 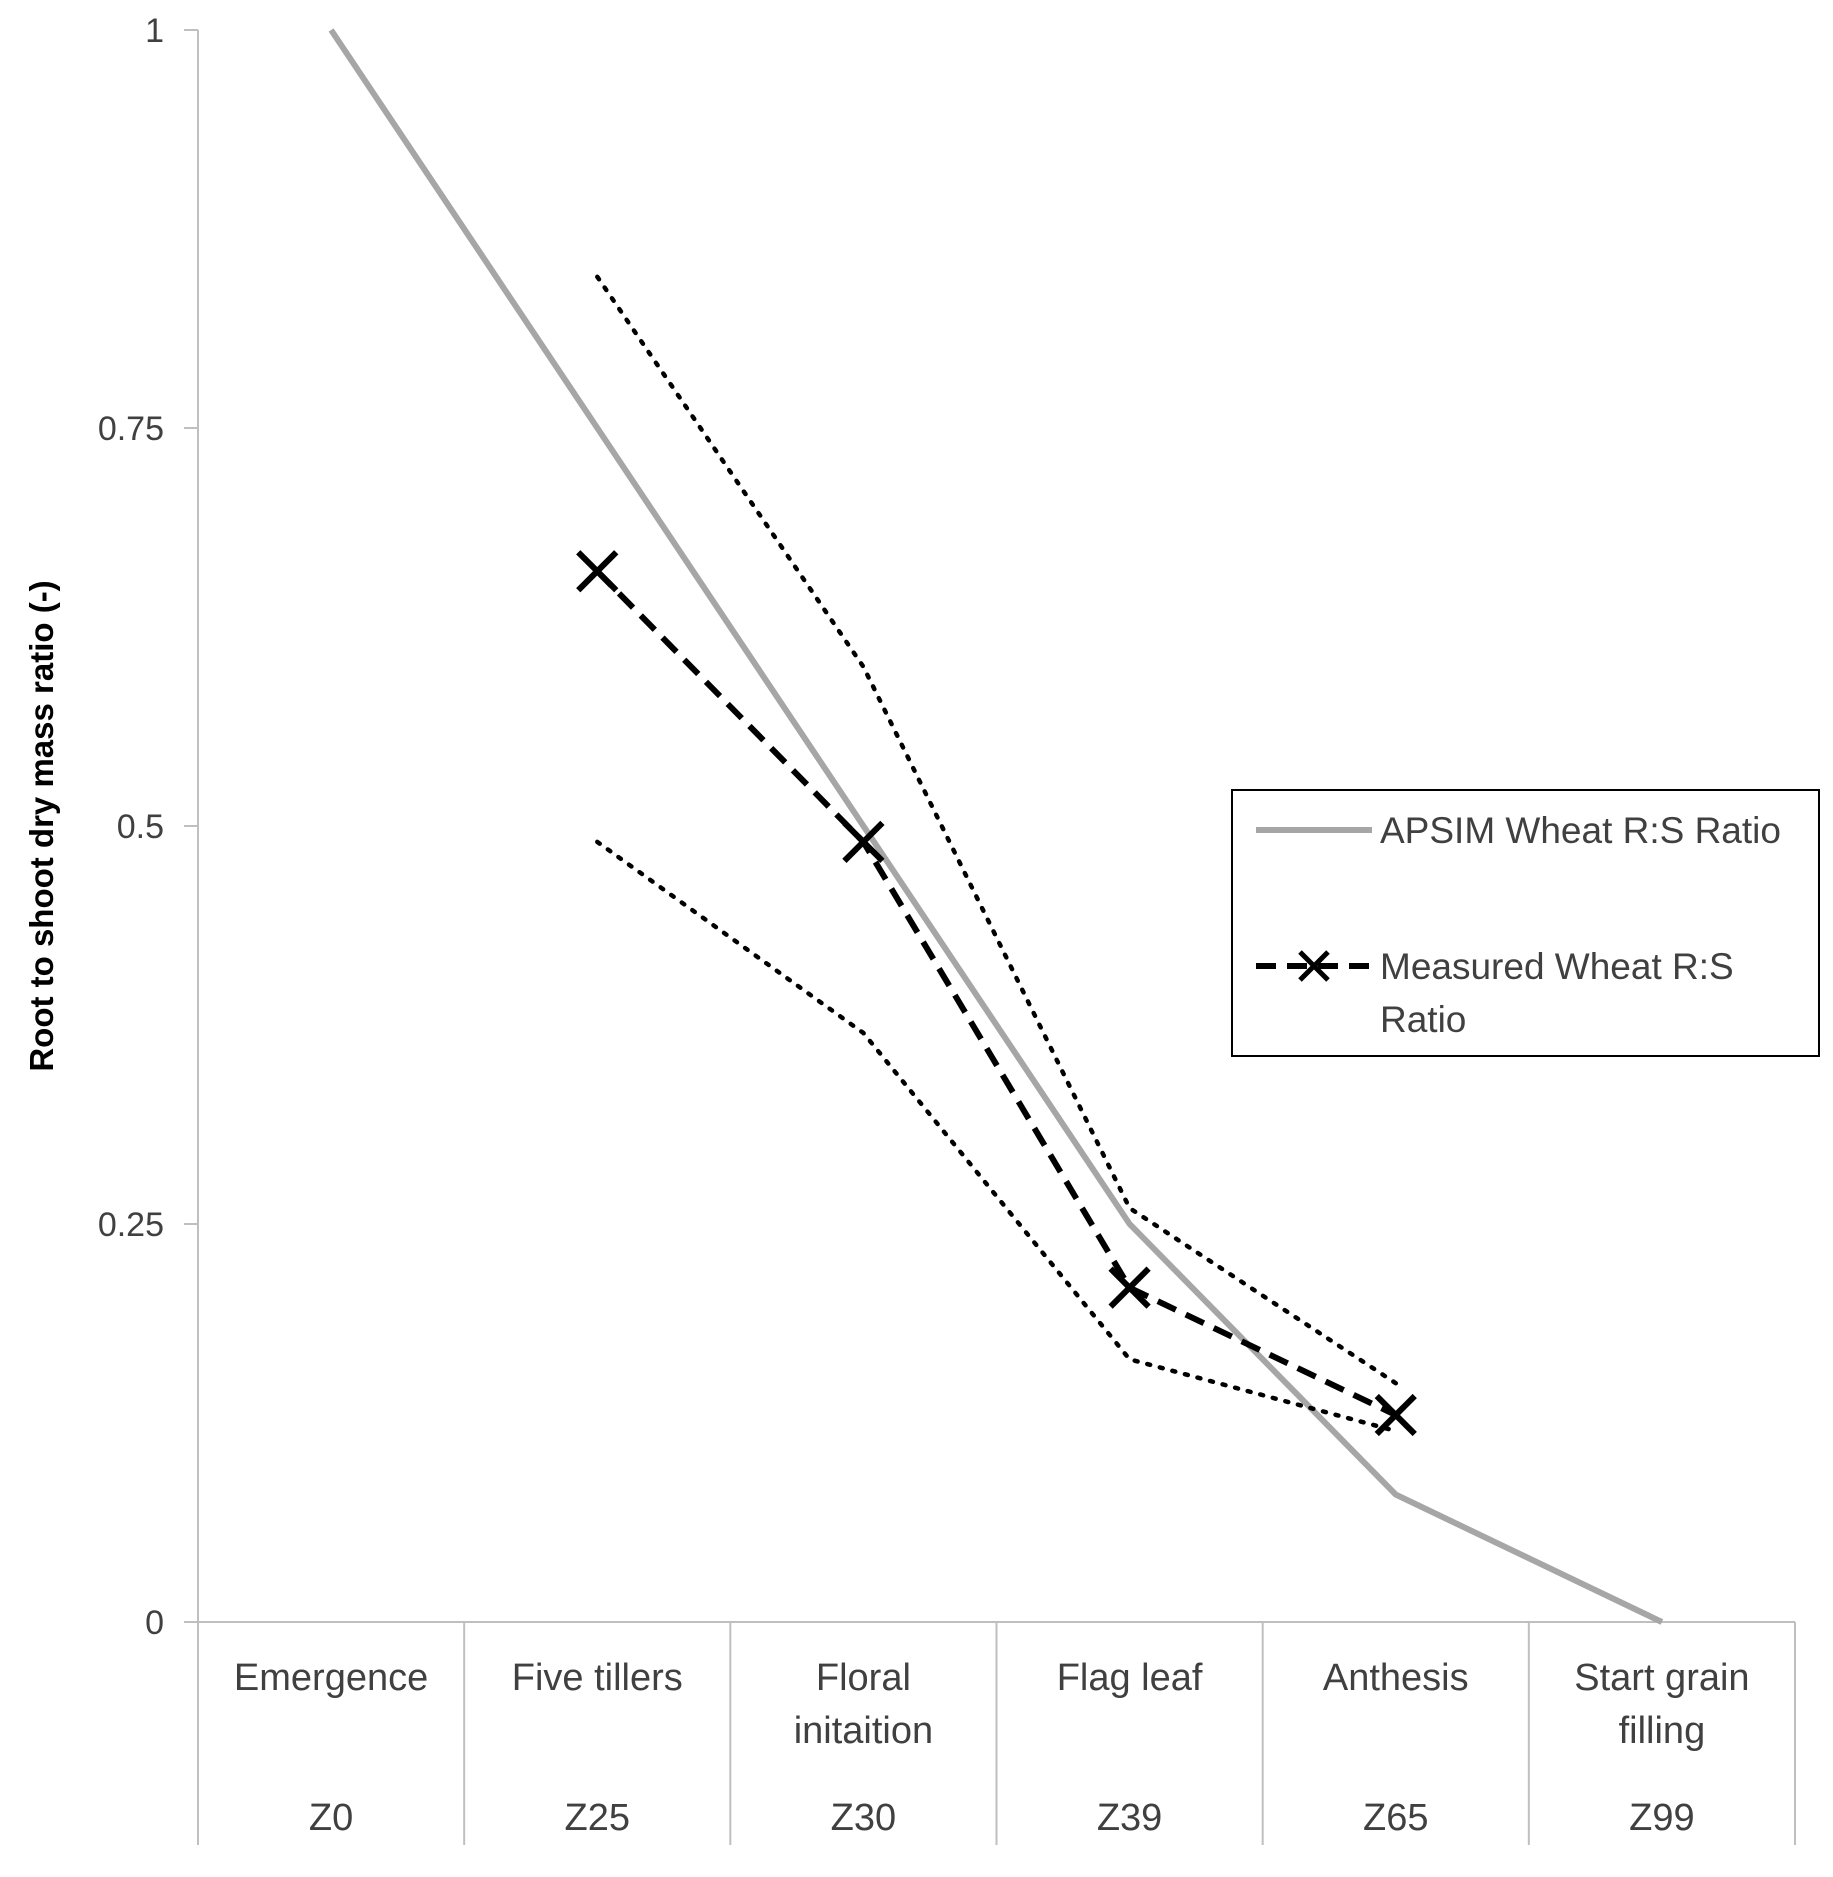 What do you see at coordinates (1395, 1818) in the screenshot?
I see `x-category-code: Z65` at bounding box center [1395, 1818].